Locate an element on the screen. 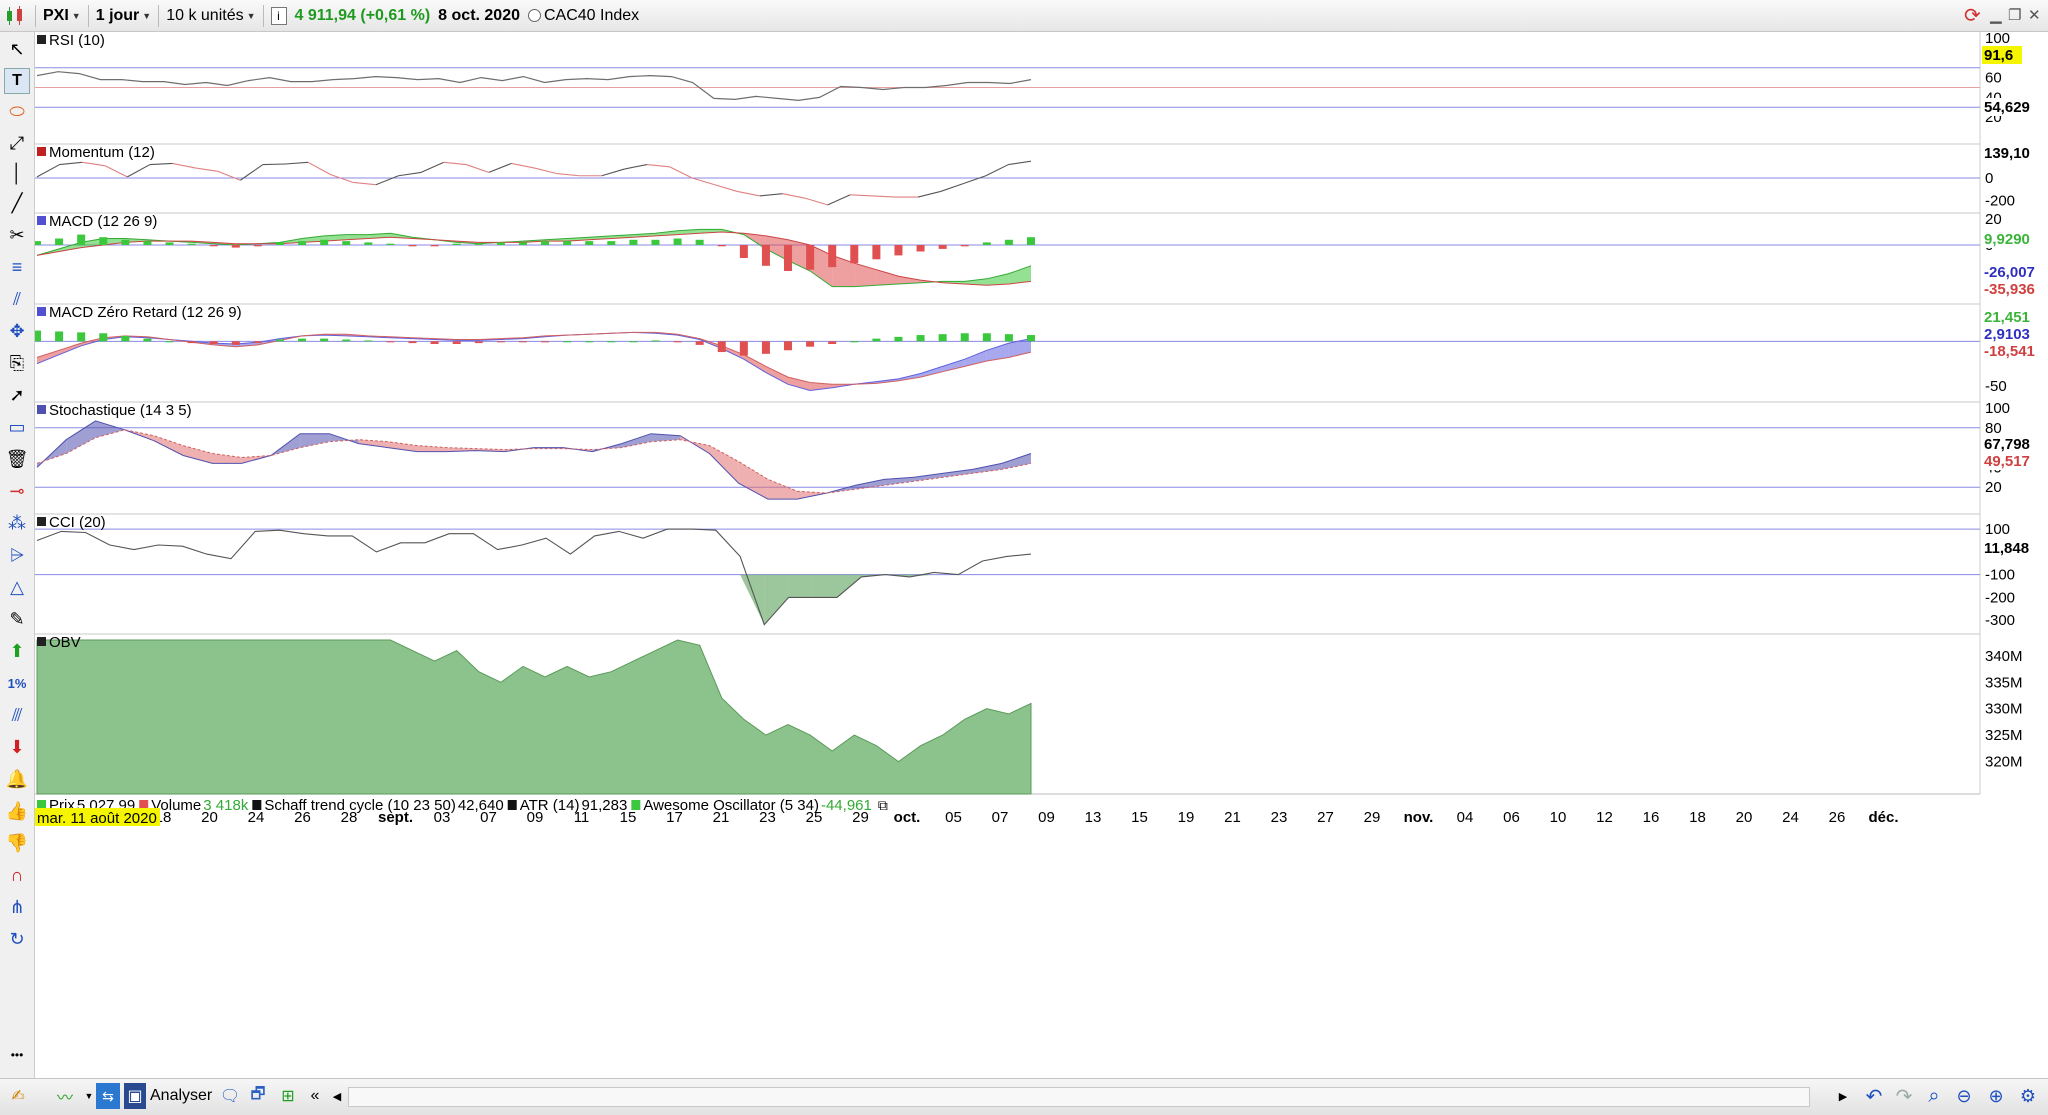 This screenshot has width=2048, height=1115. thumbs-down-icon: 👎 is located at coordinates (17, 843).